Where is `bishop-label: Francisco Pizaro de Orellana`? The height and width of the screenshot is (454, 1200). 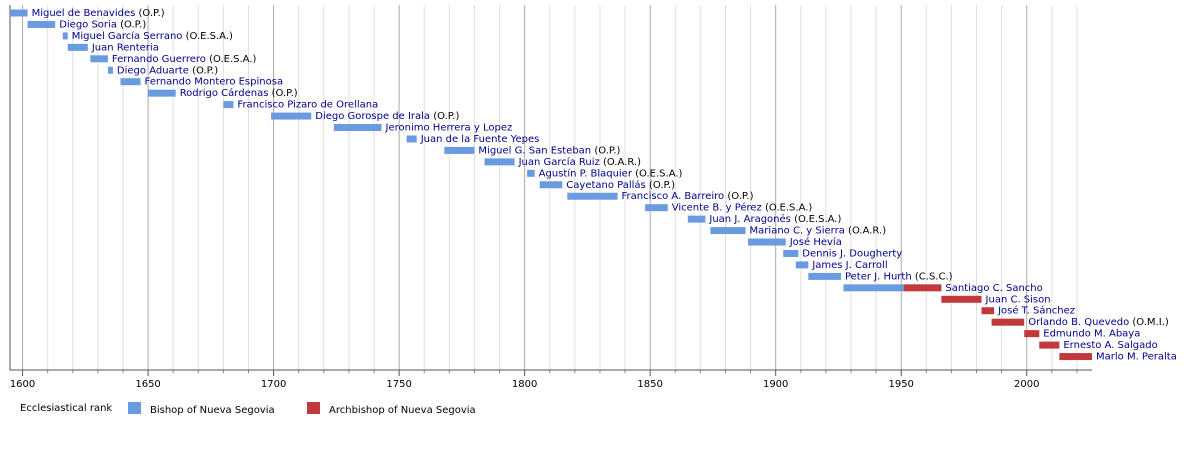 bishop-label: Francisco Pizaro de Orellana is located at coordinates (307, 105).